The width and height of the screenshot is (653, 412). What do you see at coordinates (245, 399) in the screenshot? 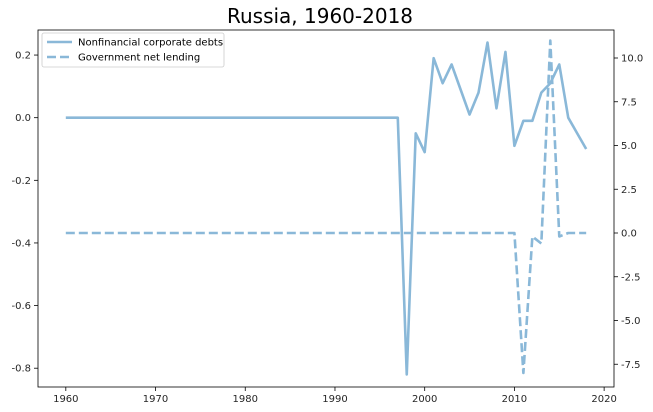
I see `x-tick-label: 1980` at bounding box center [245, 399].